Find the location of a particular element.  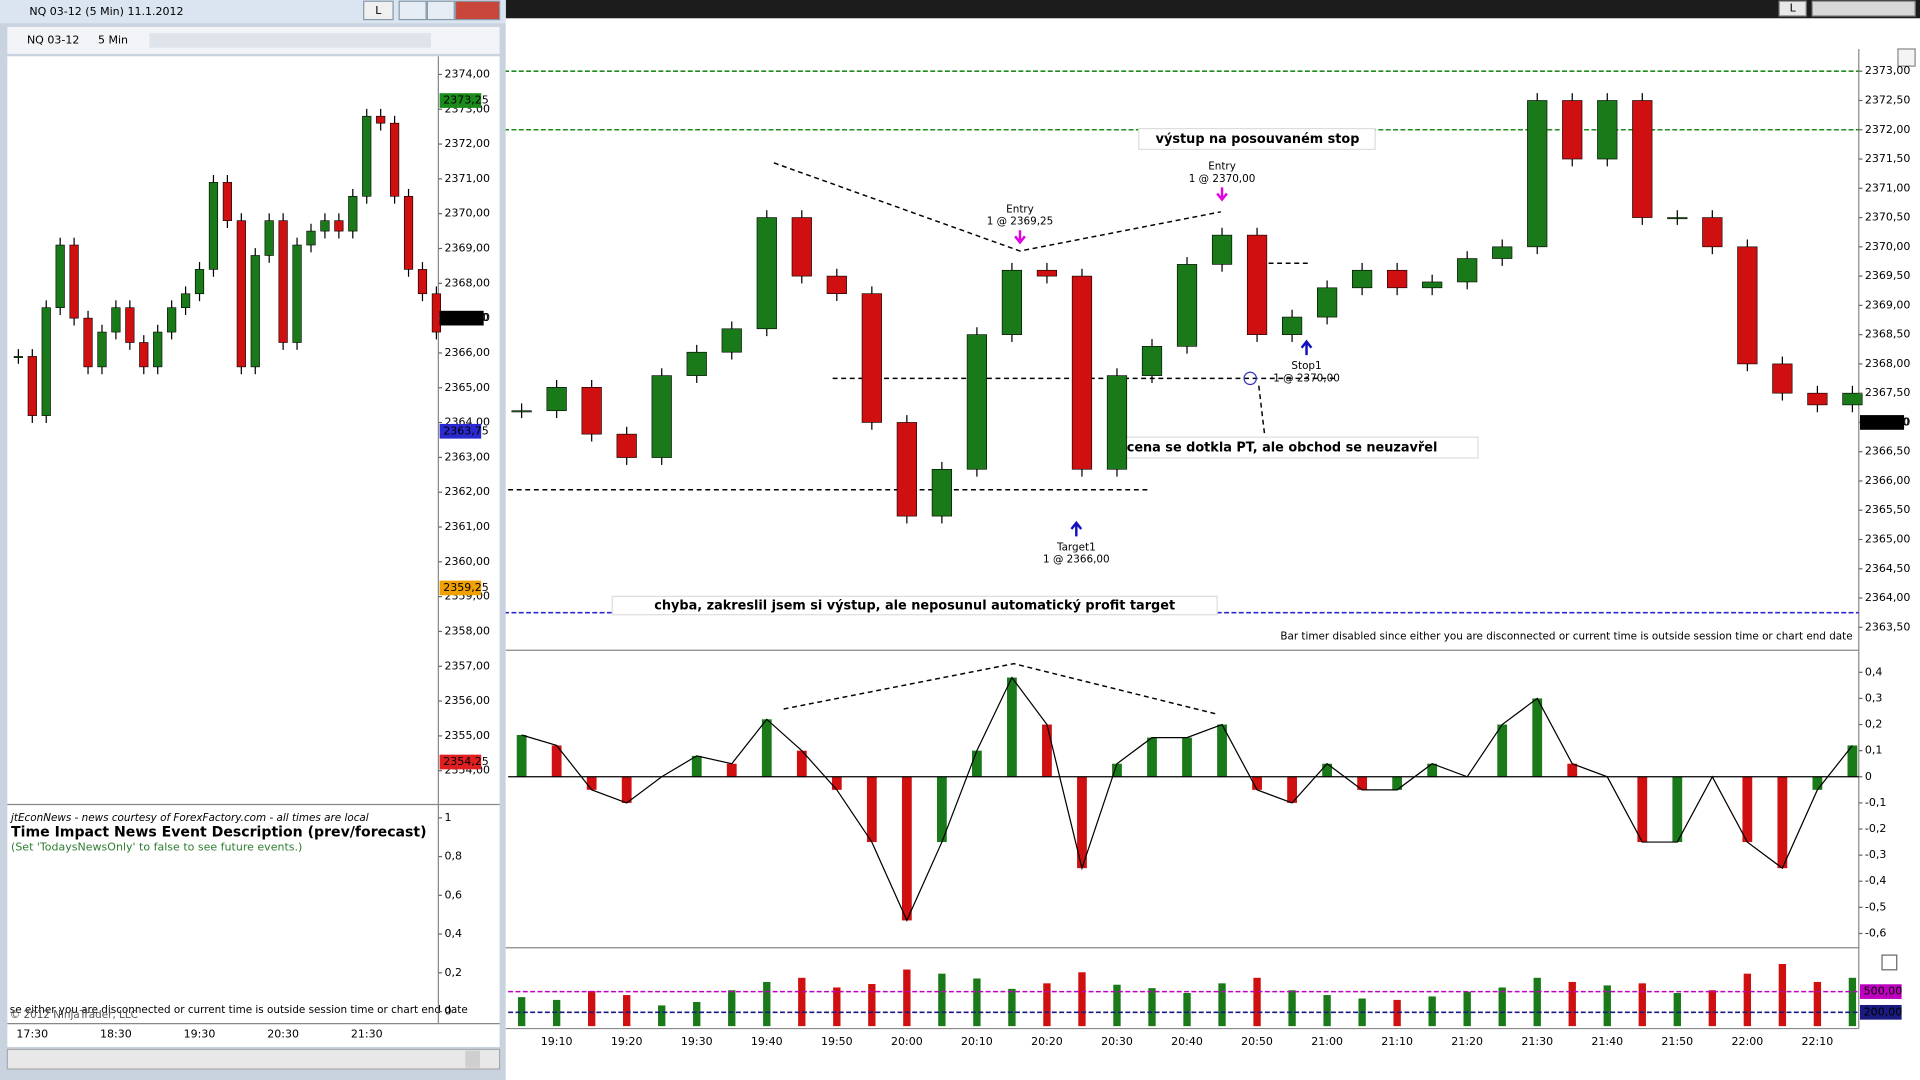

toolbar-icons is located at coordinates (290, 40).